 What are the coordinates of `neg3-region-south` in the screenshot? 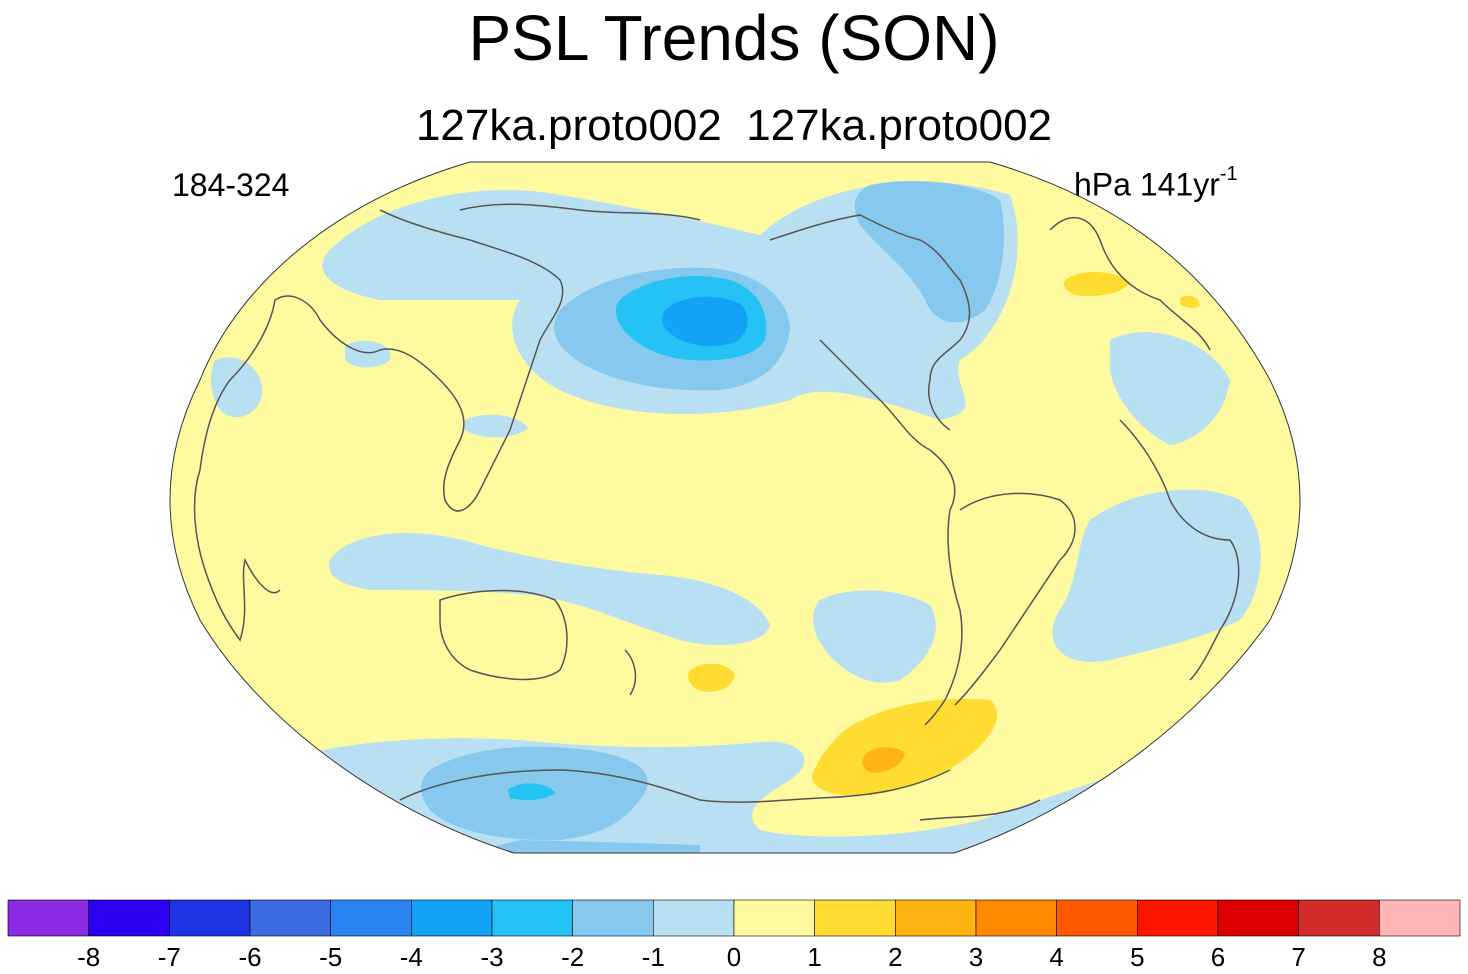 It's located at (531, 791).